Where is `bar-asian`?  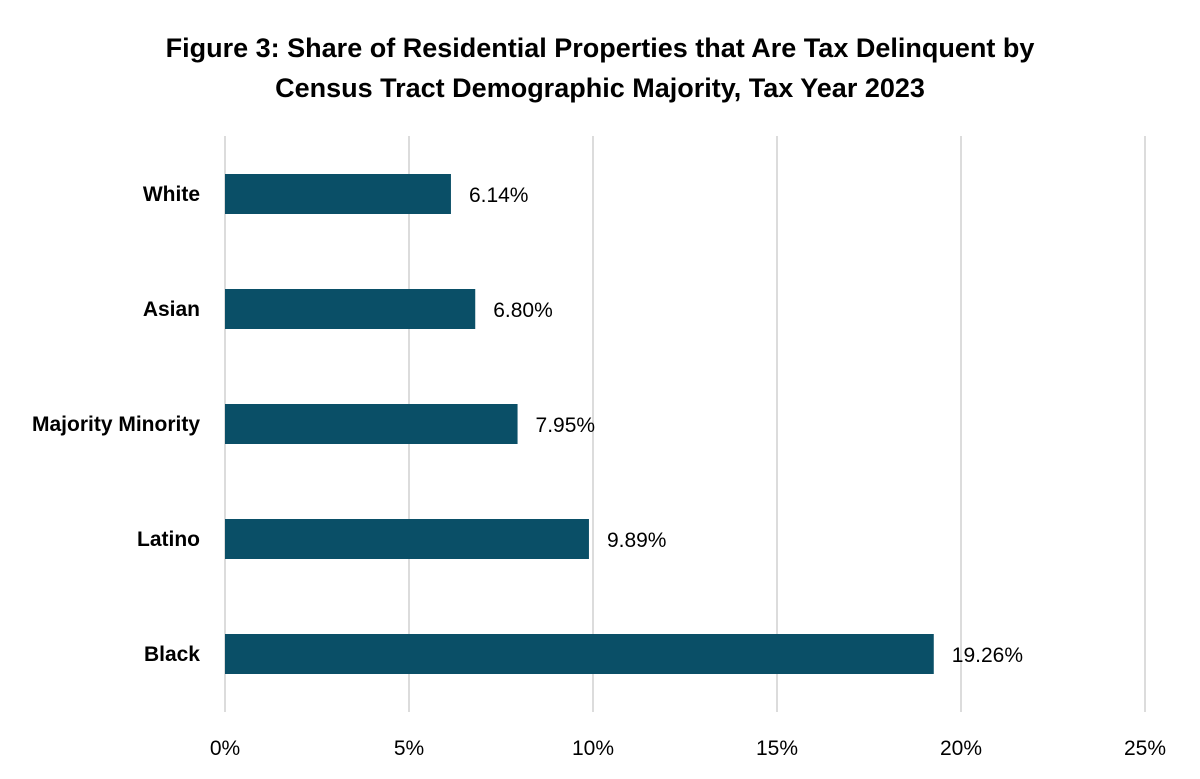
bar-asian is located at coordinates (350, 309).